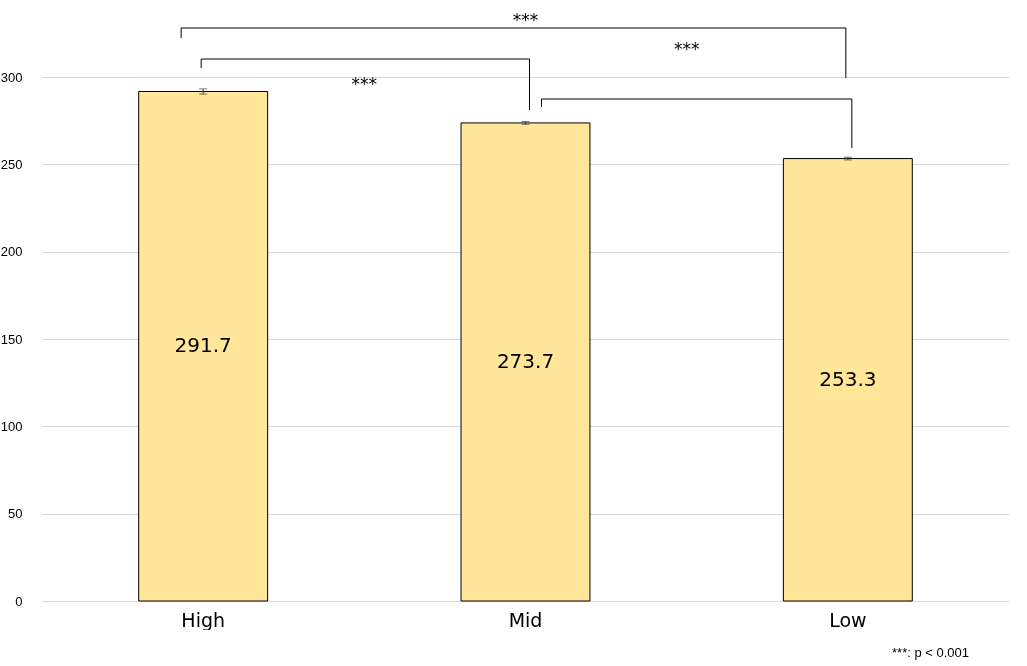 The height and width of the screenshot is (666, 1027). I want to click on data-label: 253.3, so click(848, 378).